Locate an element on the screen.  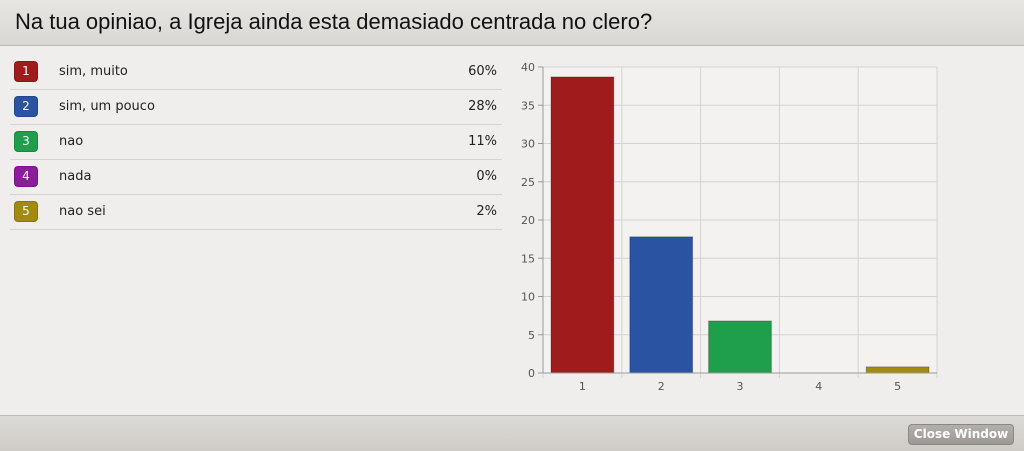
x-tick-label: 4 is located at coordinates (818, 386).